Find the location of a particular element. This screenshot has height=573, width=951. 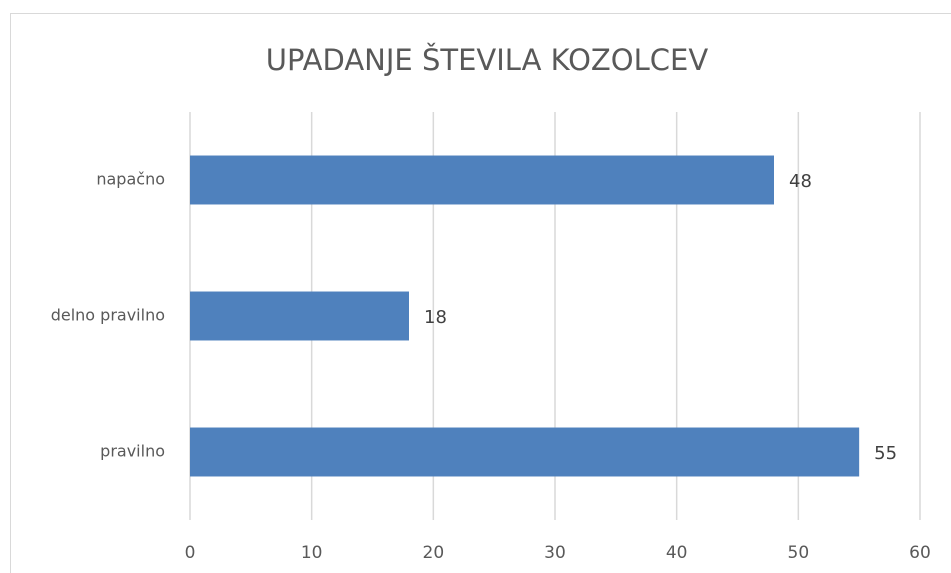

x-tick-label: 50 is located at coordinates (799, 553).